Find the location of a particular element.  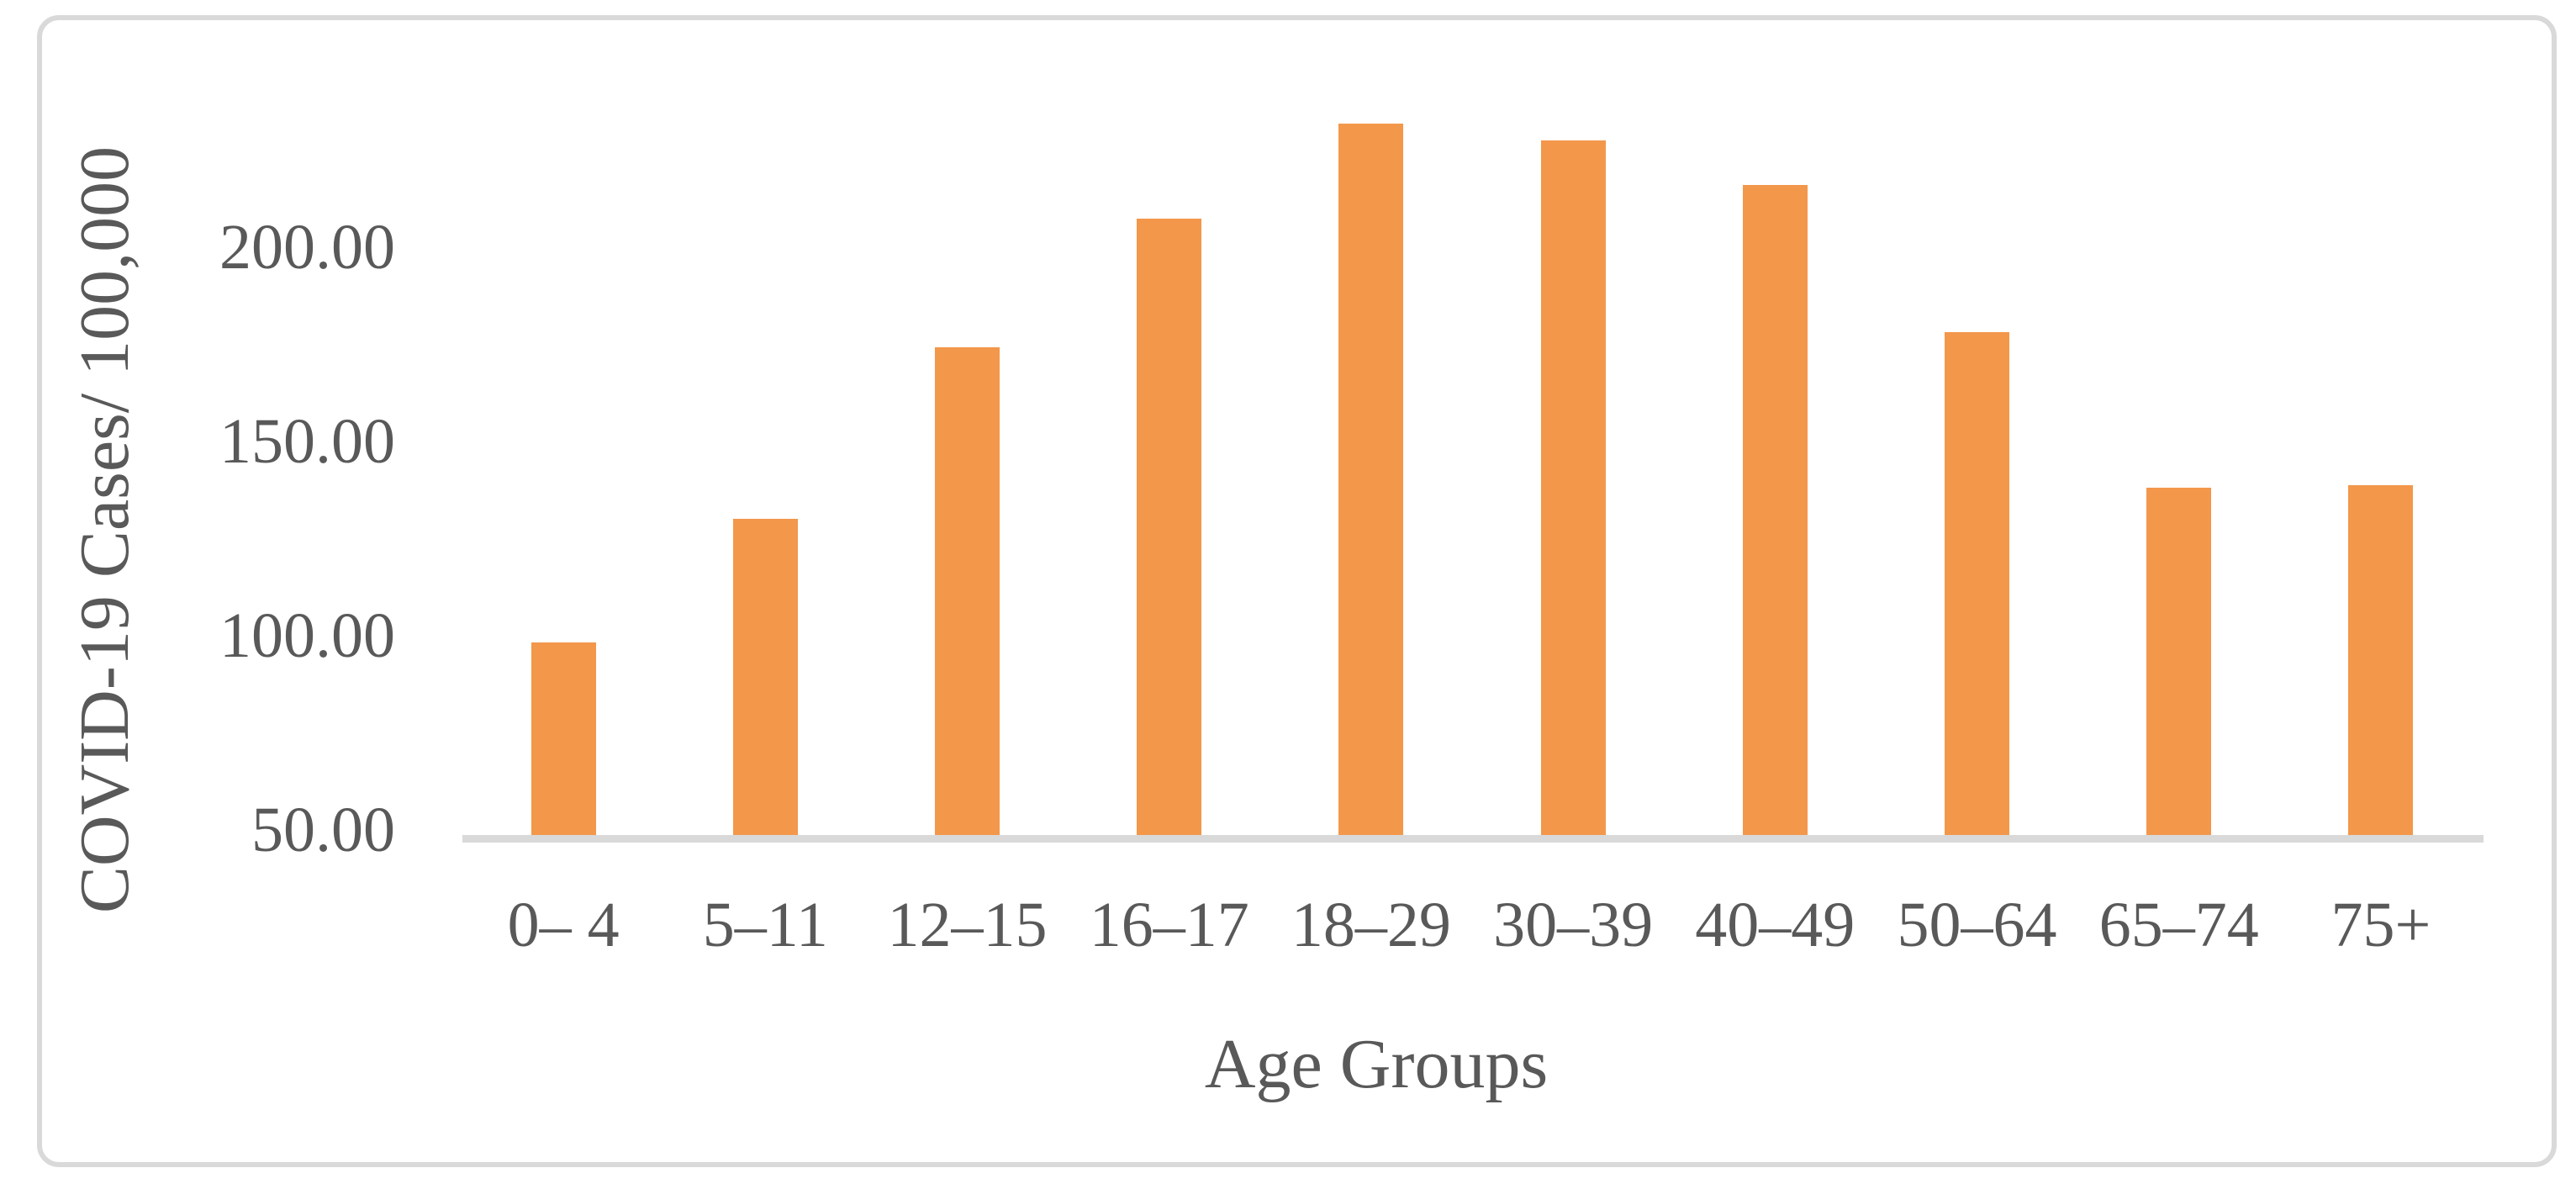

x-category-label: 65–74 is located at coordinates (2178, 925).